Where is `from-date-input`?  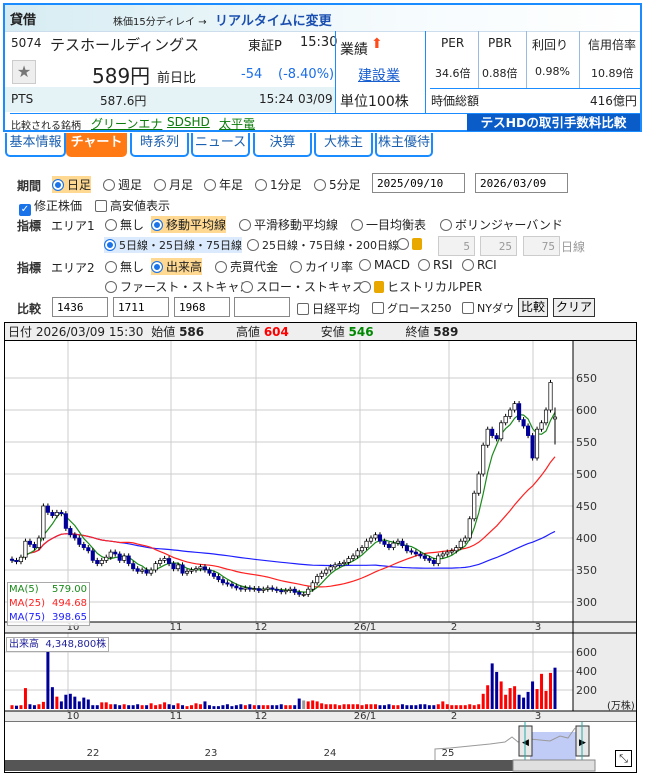
from-date-input is located at coordinates (418, 183).